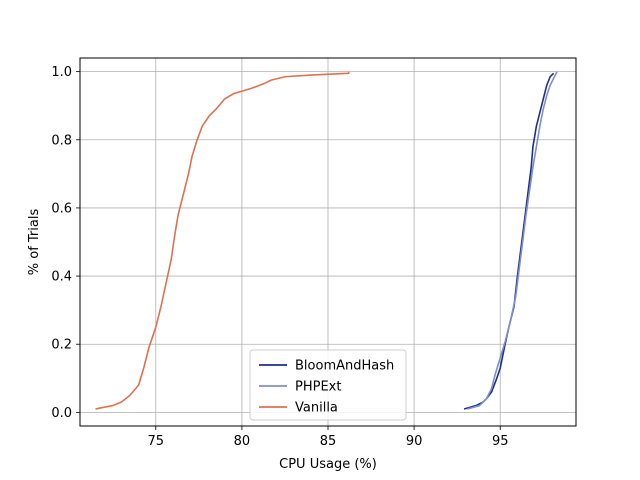  What do you see at coordinates (61, 413) in the screenshot?
I see `y-tick-label: 0.0` at bounding box center [61, 413].